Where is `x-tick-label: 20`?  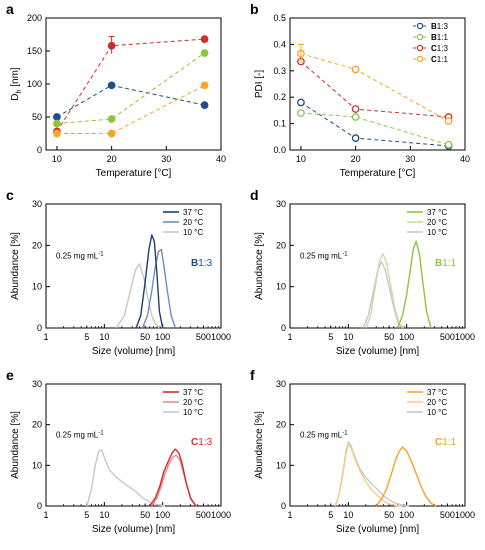
x-tick-label: 20 is located at coordinates (112, 159).